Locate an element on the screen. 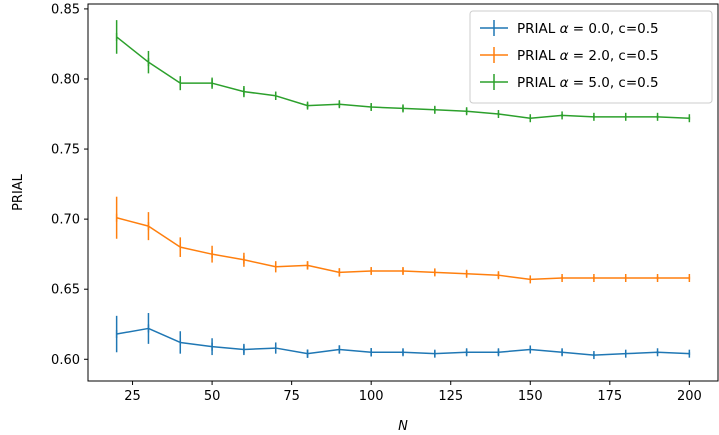  legend-label: PRIAL α = 2.0, c=0.5 is located at coordinates (588, 56).